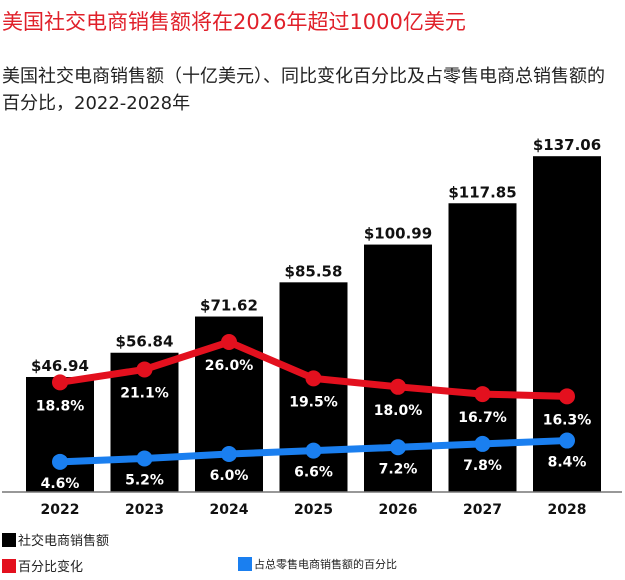 This screenshot has height=580, width=625. What do you see at coordinates (567, 510) in the screenshot?
I see `x-tick-label: 2028` at bounding box center [567, 510].